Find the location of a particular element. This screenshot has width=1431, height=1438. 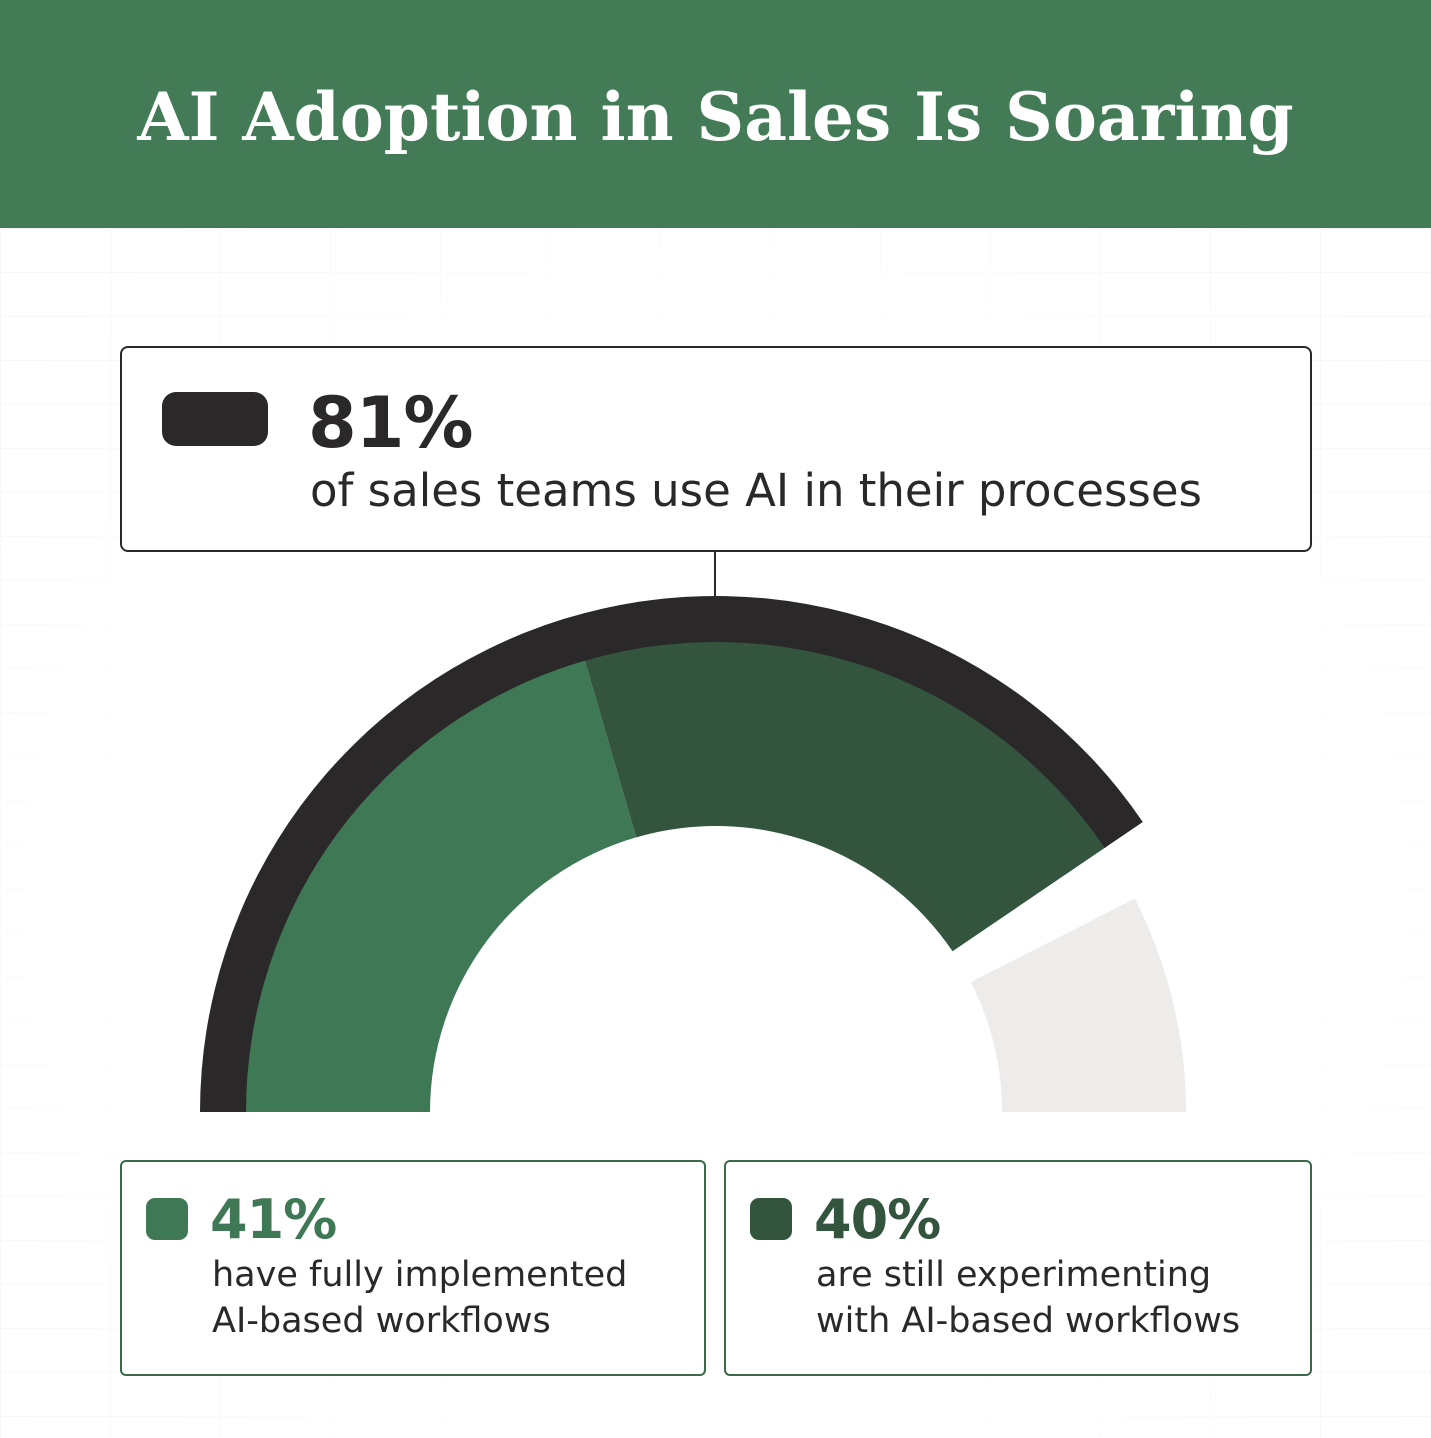

page-title: AI Adoption in Sales Is Soaring is located at coordinates (715, 117).